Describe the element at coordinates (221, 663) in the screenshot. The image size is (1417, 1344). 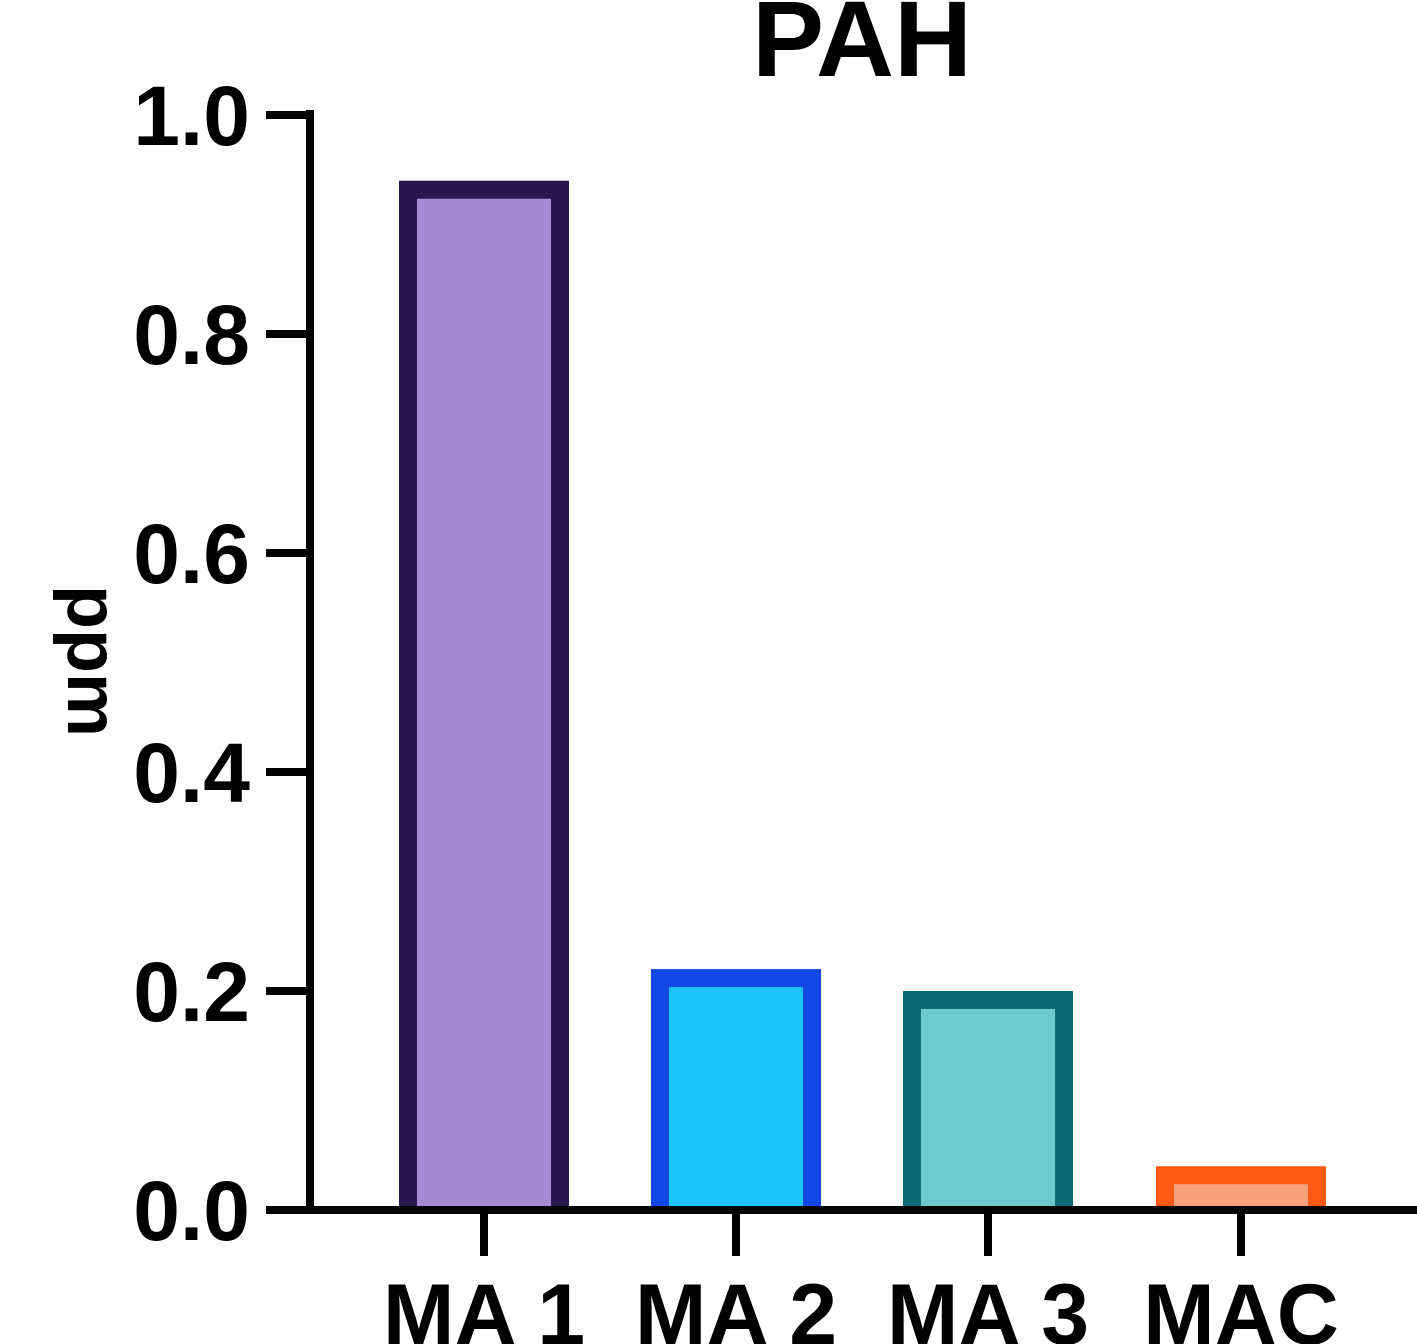
I see `y-ticks-group: 0.0 0.2 0.4 0.6 0.8 1.0` at that location.